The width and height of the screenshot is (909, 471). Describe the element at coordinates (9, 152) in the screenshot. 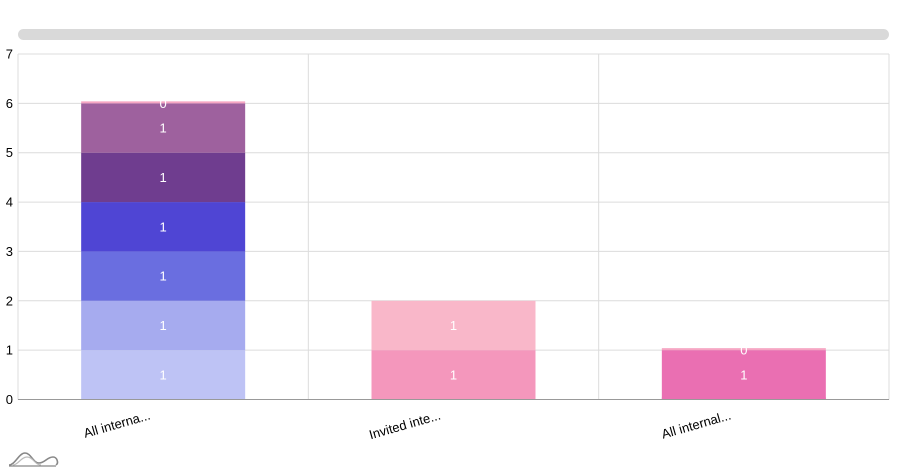

I see `y-tick-label: 5` at that location.